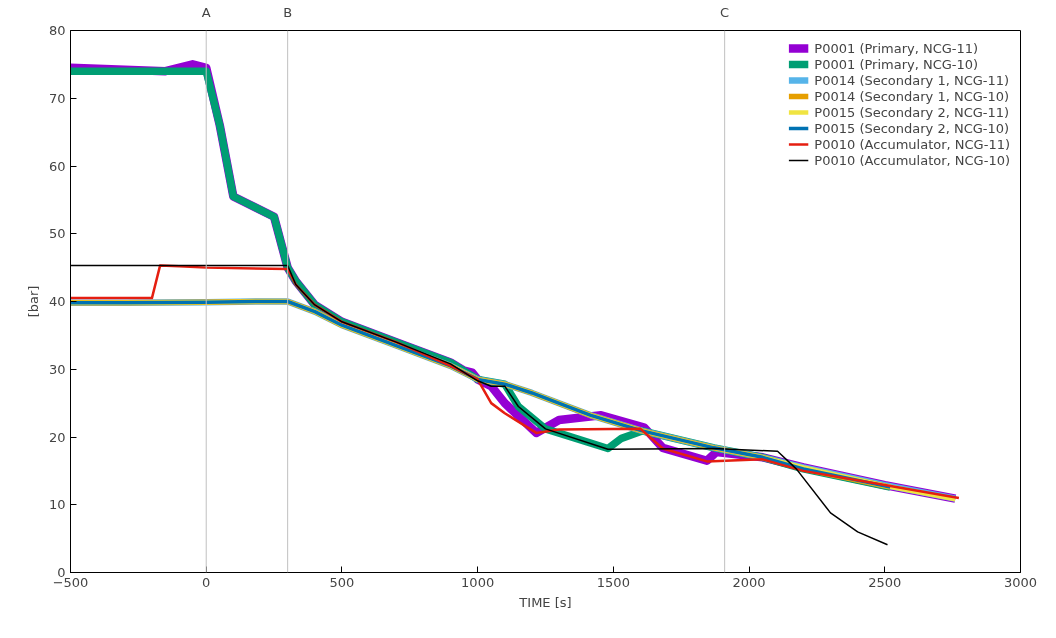 The image size is (1056, 638). I want to click on x-tick-label: 3000, so click(1020, 582).